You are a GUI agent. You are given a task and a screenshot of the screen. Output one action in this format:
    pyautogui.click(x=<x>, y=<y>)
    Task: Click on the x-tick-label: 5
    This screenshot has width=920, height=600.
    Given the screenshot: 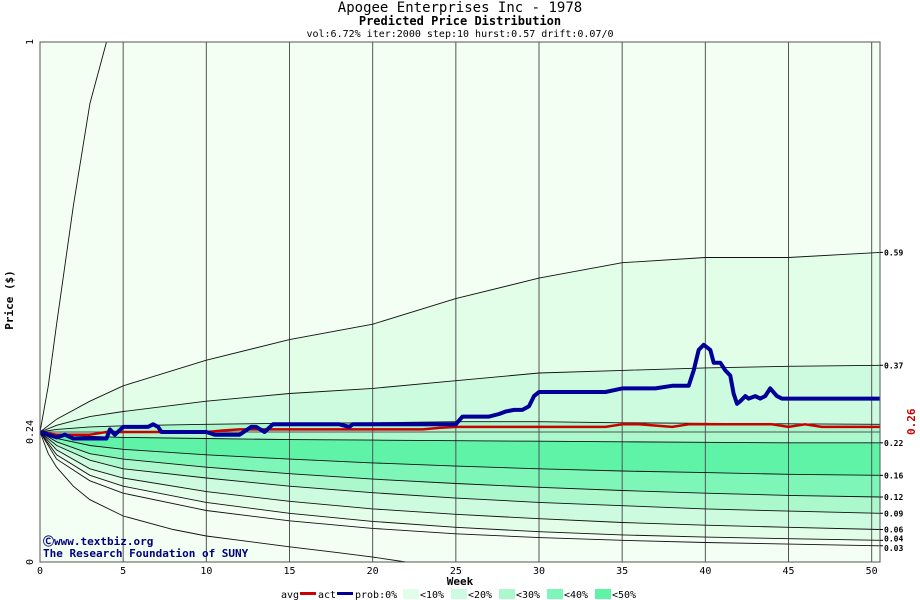 What is the action you would take?
    pyautogui.click(x=123, y=571)
    